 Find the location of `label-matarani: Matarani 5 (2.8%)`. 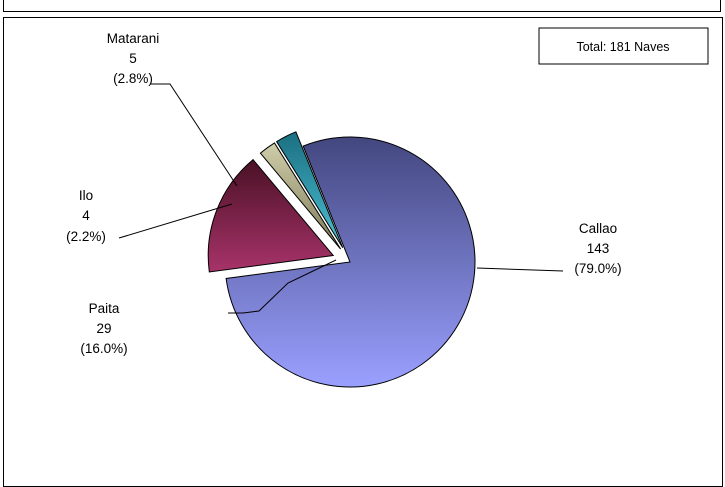

label-matarani: Matarani 5 (2.8%) is located at coordinates (133, 58).